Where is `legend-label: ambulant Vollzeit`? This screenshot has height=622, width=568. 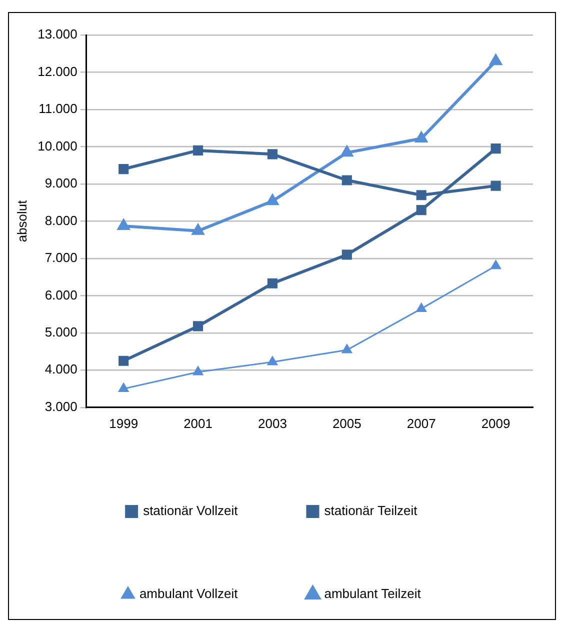 legend-label: ambulant Vollzeit is located at coordinates (188, 594).